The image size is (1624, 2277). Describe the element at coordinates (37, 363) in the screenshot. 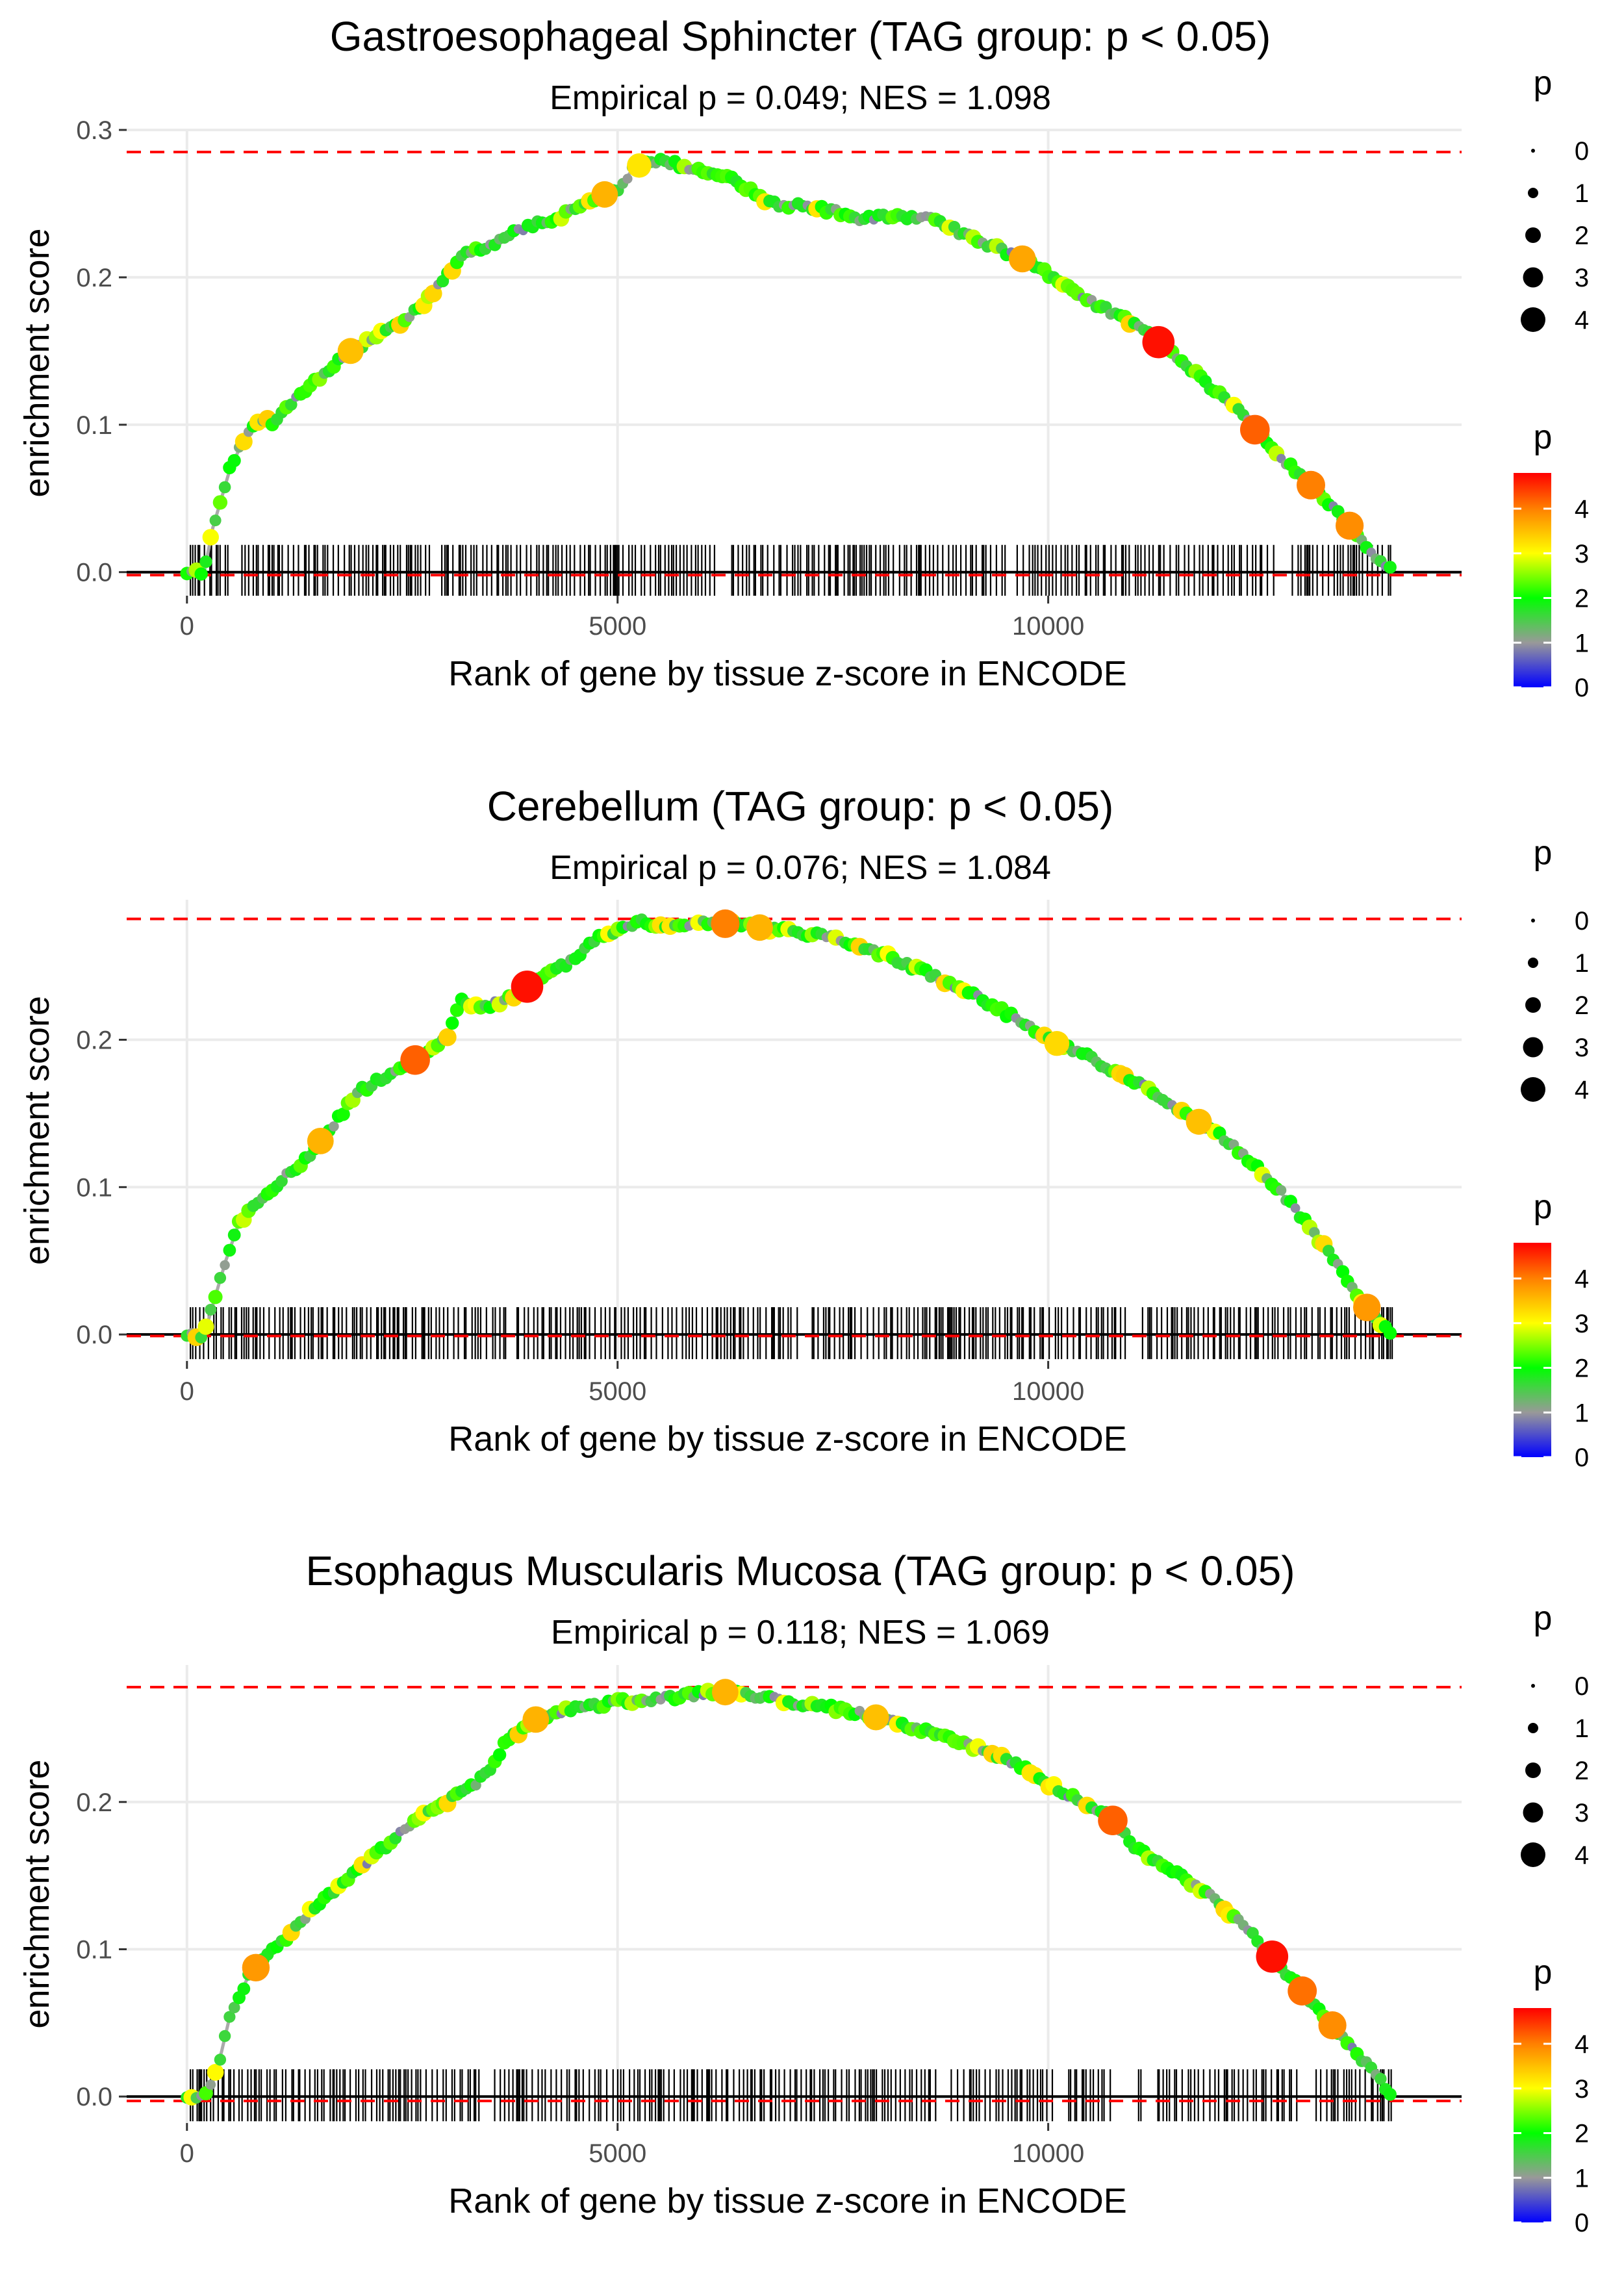

I see `y-axis-label: enrichment score` at that location.